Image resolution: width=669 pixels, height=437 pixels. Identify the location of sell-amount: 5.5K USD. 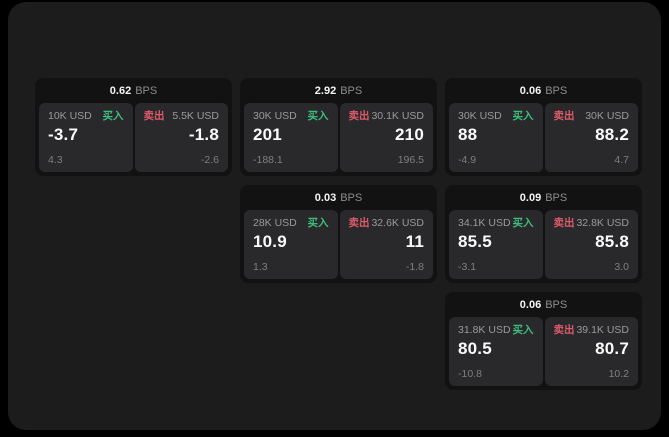
(195, 116).